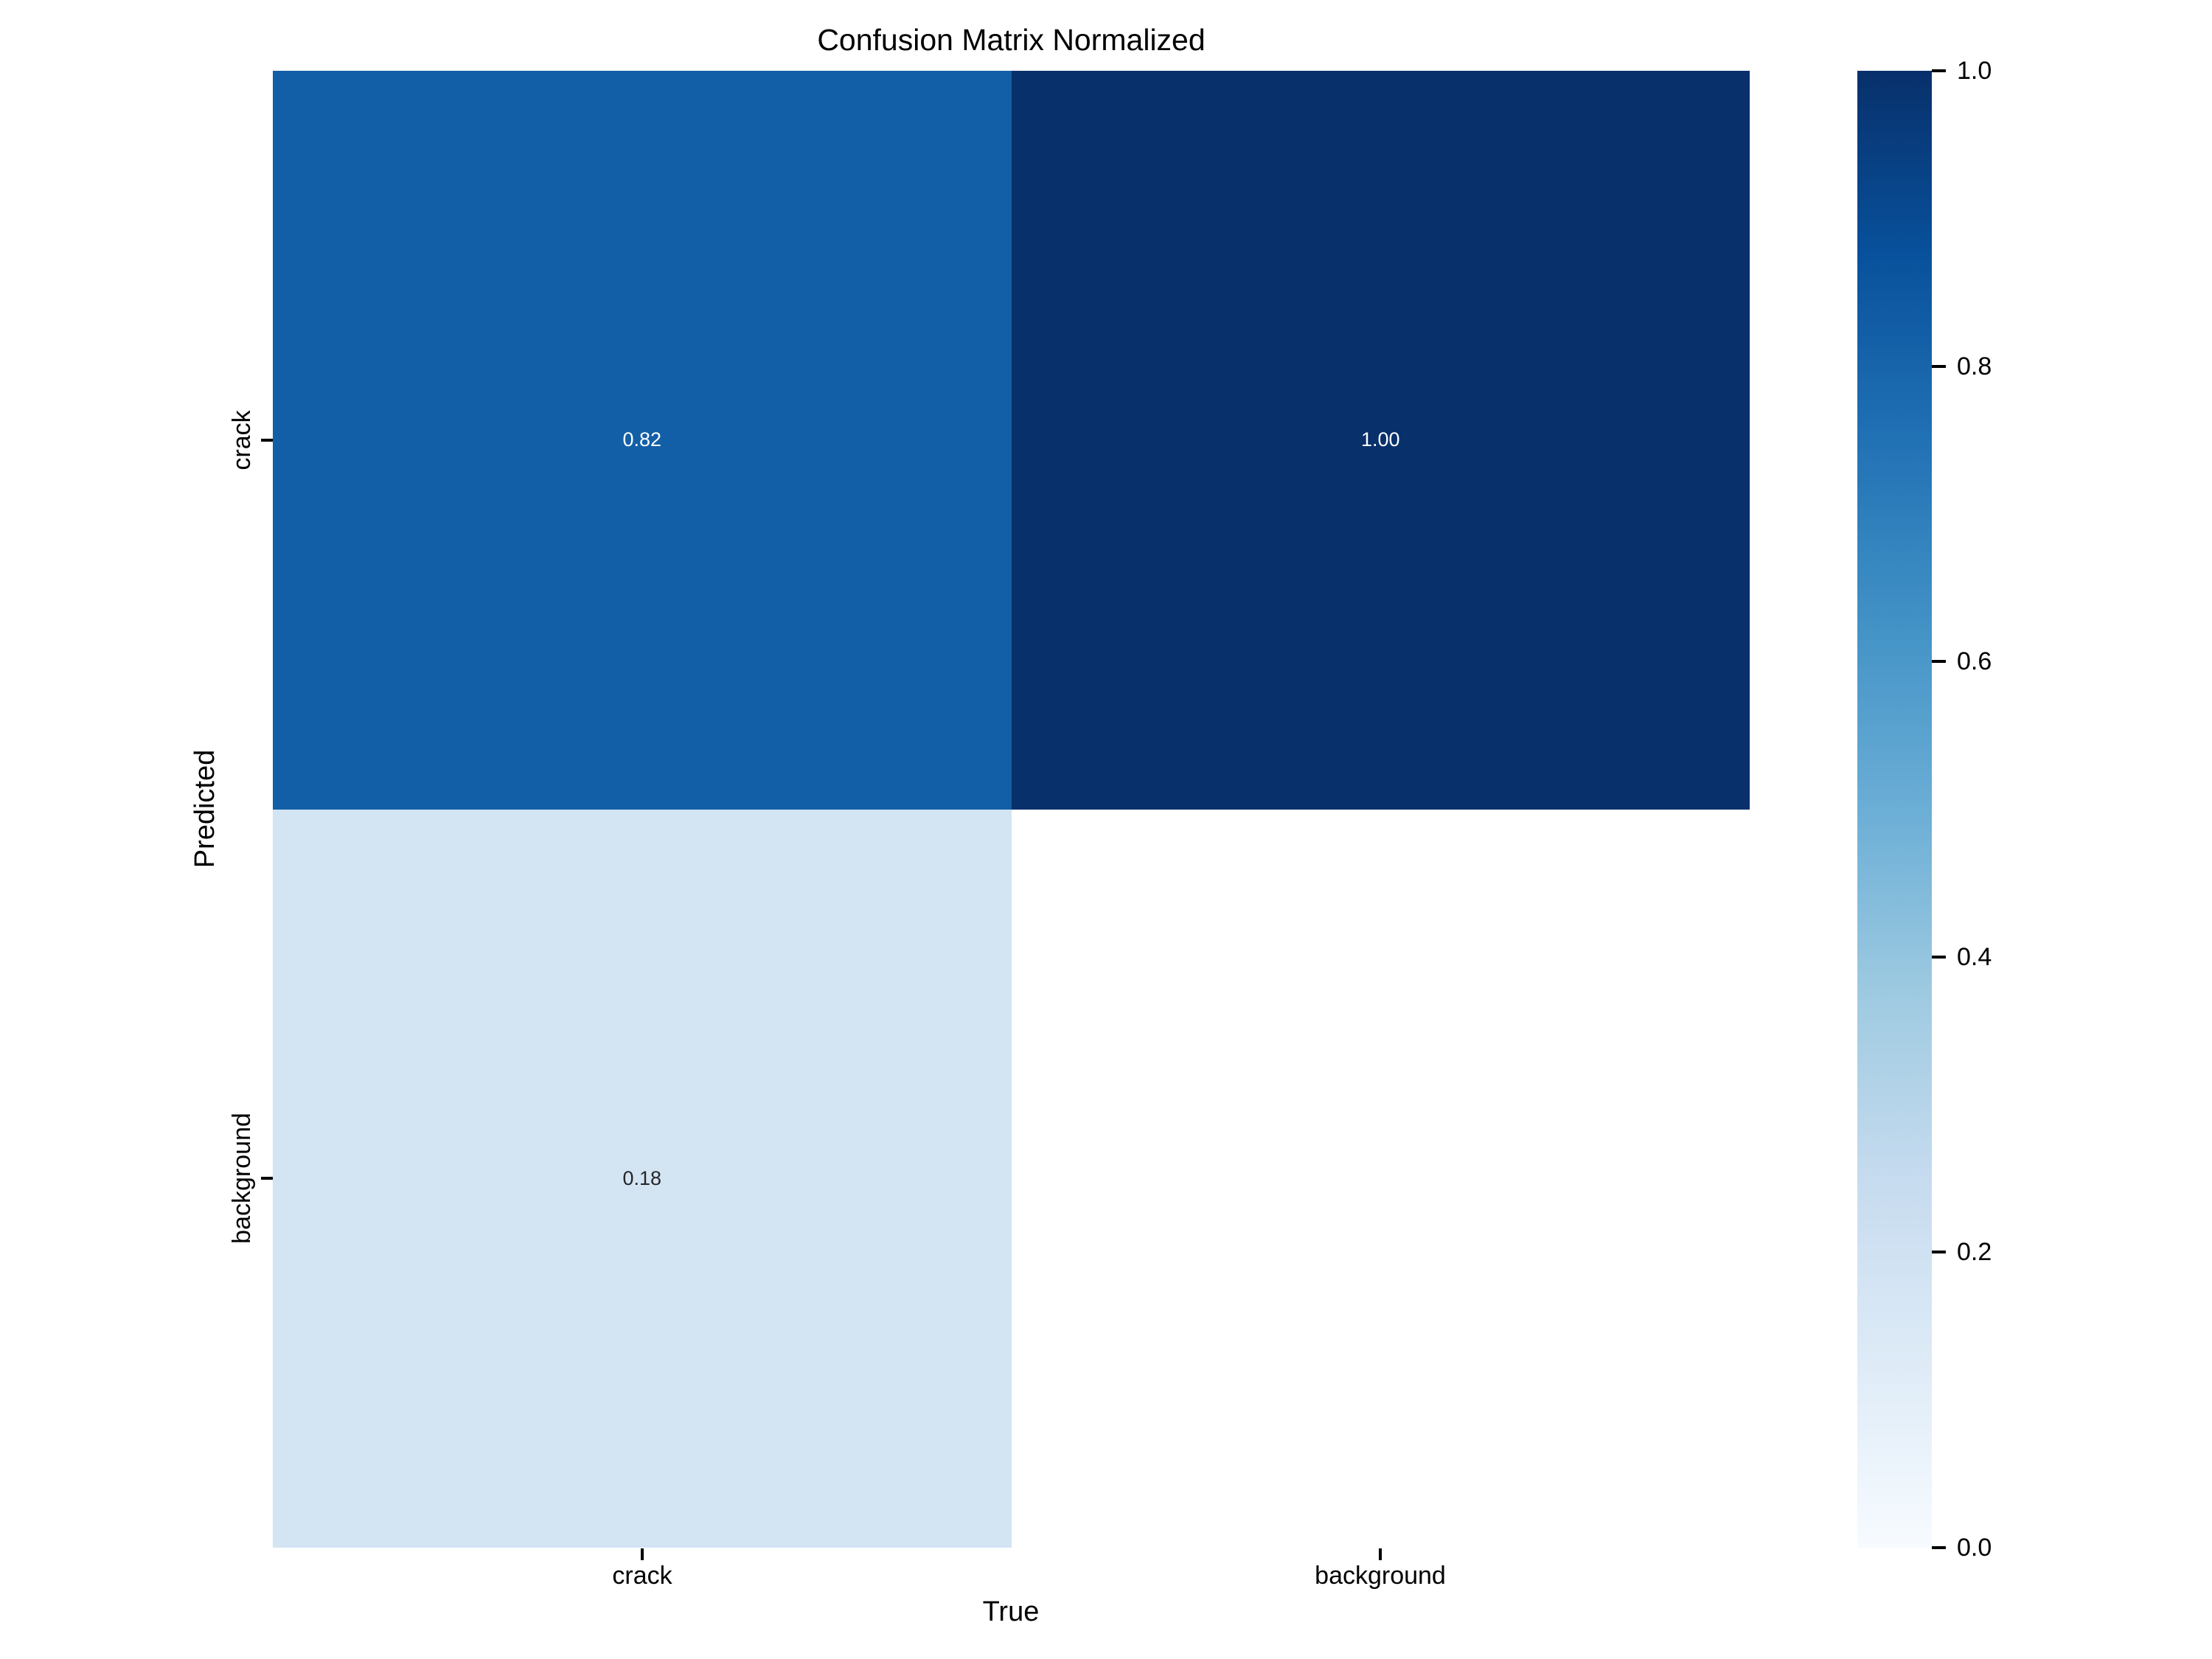 This screenshot has width=2212, height=1659. Describe the element at coordinates (1974, 71) in the screenshot. I see `colorbar-tick-label-1.0: 1.0` at that location.